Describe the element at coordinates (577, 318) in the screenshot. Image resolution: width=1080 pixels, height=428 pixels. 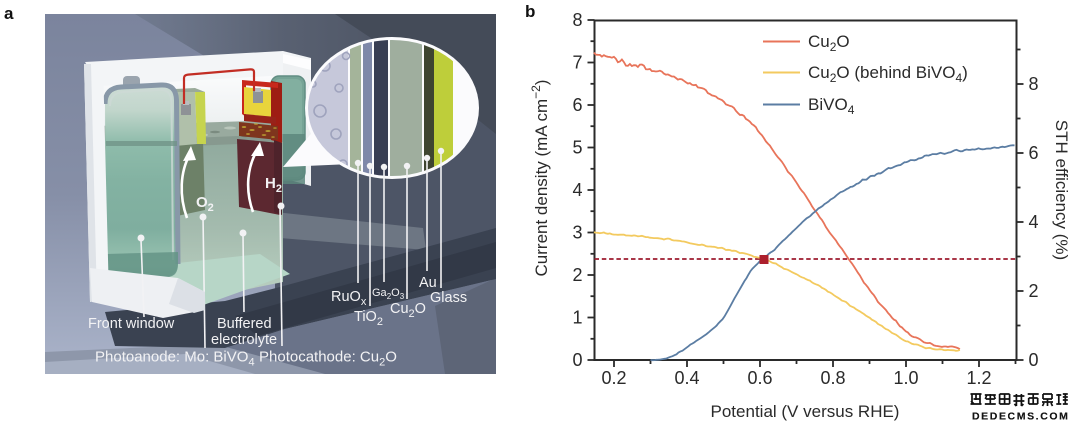
I see `svg-text: 1` at that location.